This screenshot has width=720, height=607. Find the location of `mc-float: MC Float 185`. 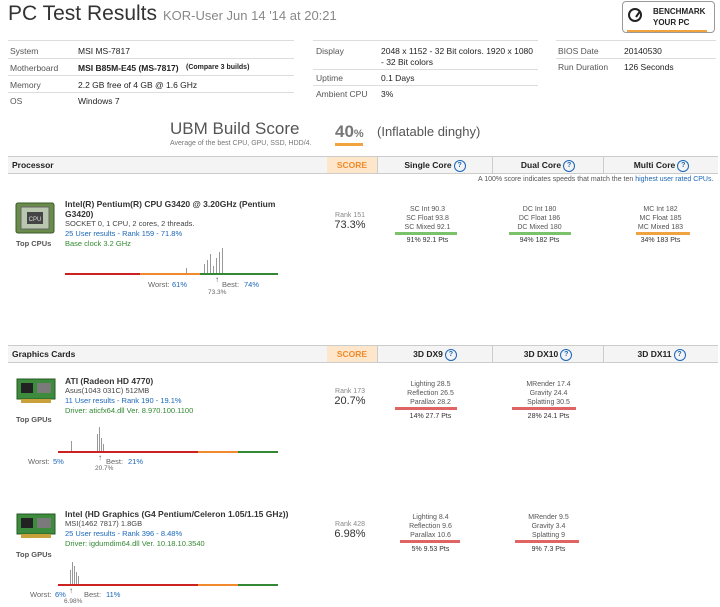

mc-float: MC Float 185 is located at coordinates (660, 218).